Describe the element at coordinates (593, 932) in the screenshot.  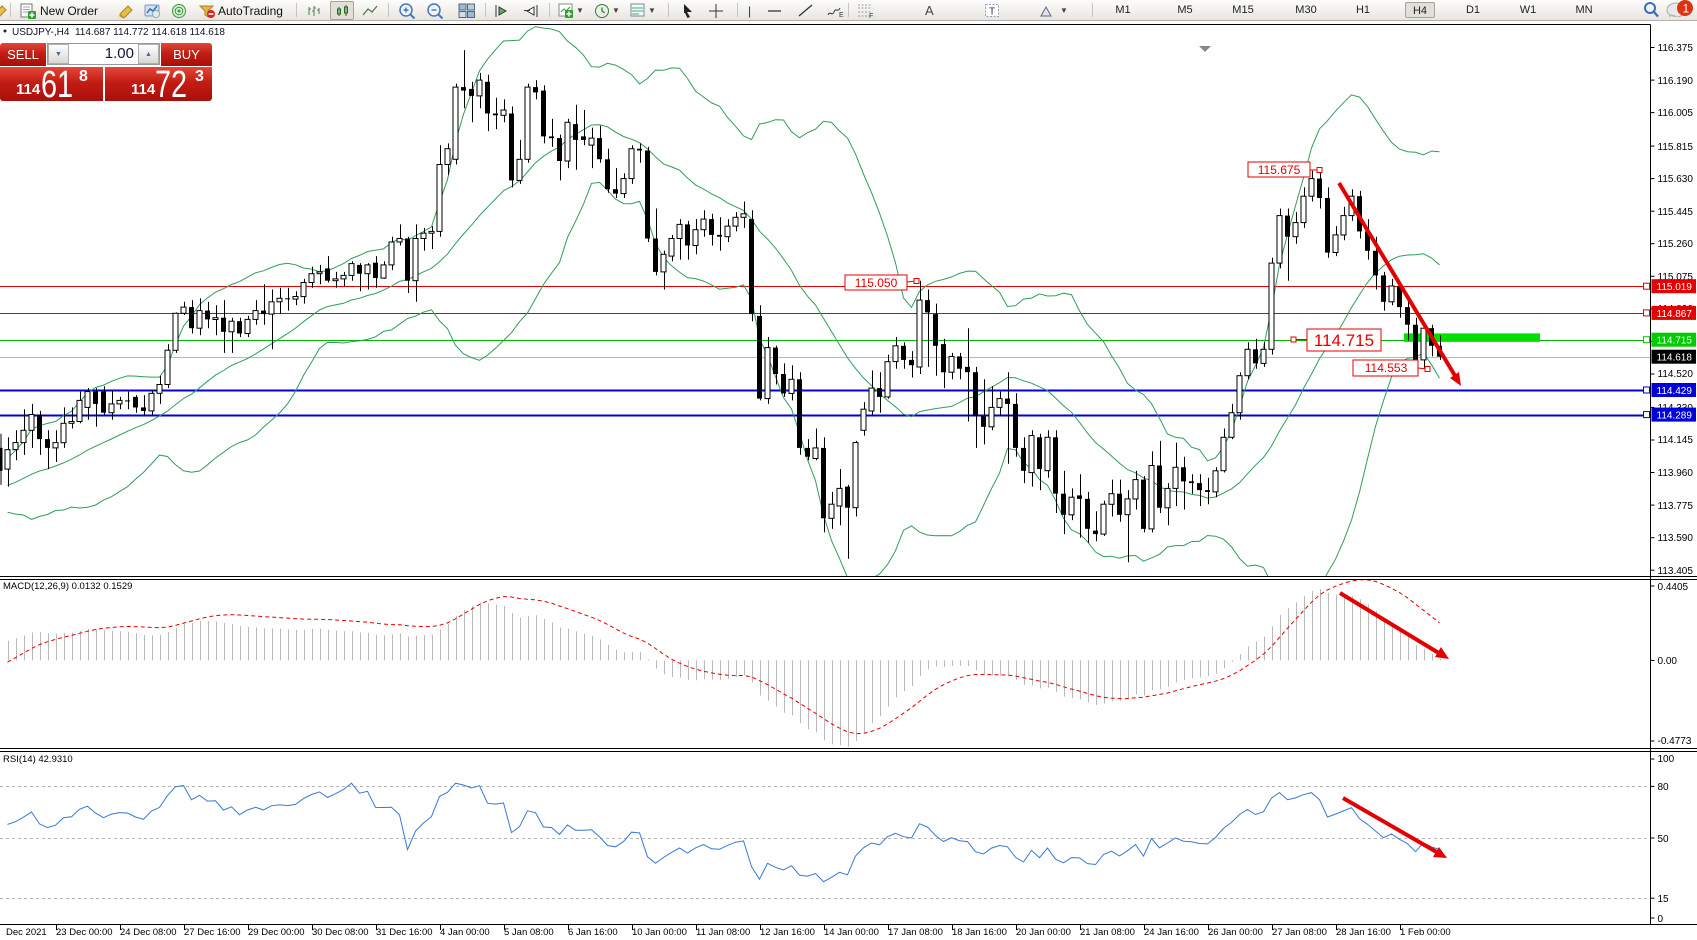
I see `svg-text: 6 Jan 16:00` at that location.